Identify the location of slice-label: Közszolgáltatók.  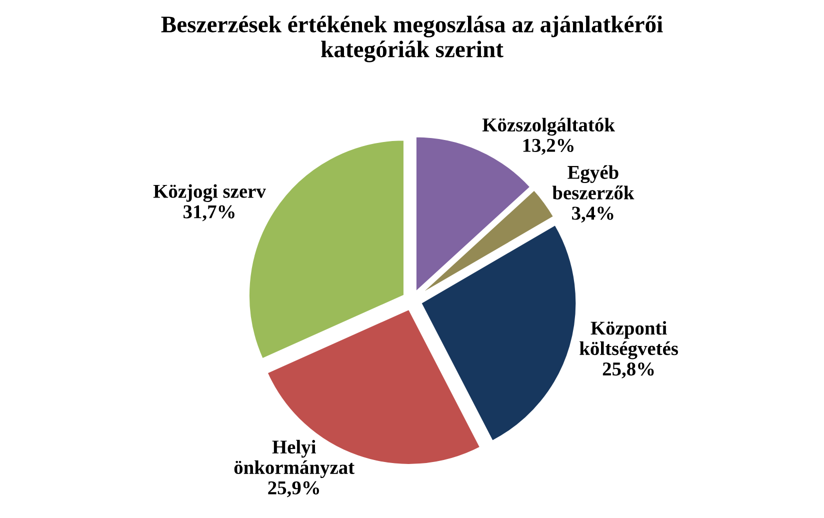
(548, 127).